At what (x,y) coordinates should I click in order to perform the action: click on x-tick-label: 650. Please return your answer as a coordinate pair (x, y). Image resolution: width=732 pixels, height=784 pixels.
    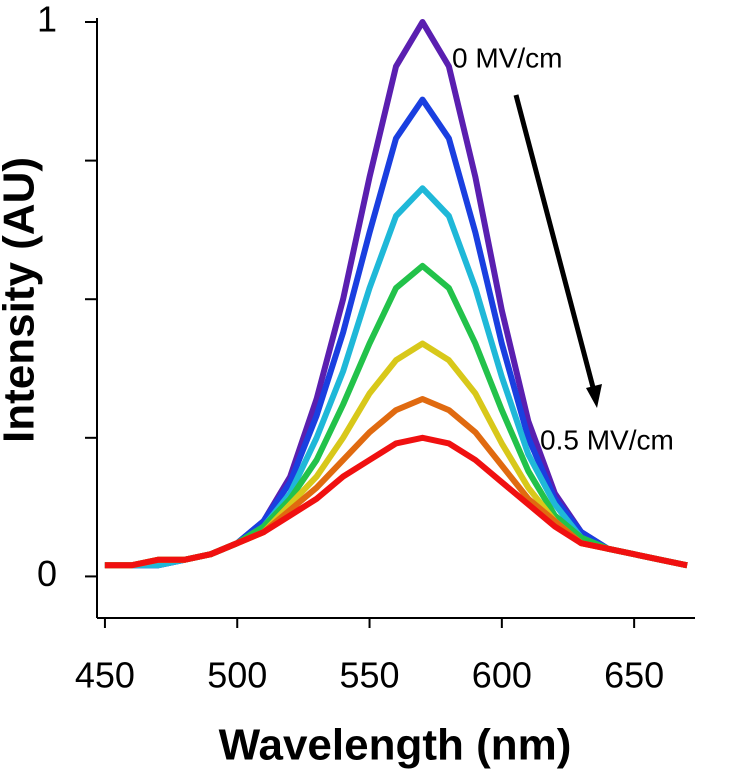
    Looking at the image, I should click on (634, 675).